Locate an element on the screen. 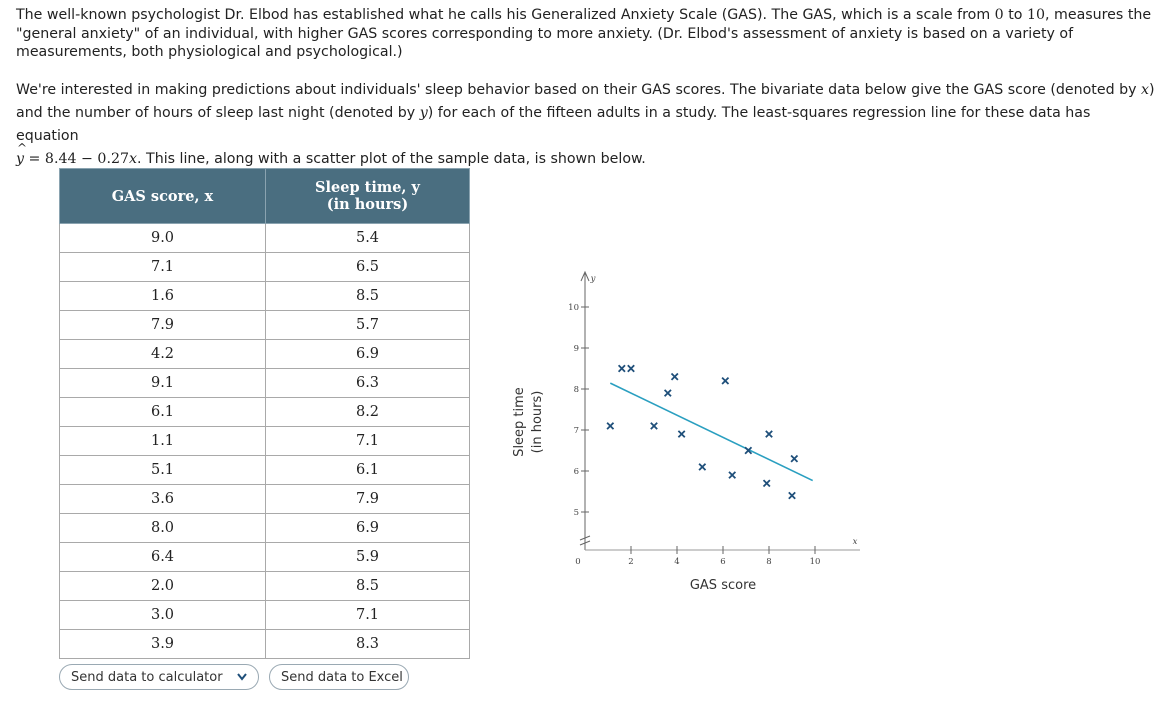 The width and height of the screenshot is (1164, 711). gas-score-cell: 7.1 is located at coordinates (162, 267).